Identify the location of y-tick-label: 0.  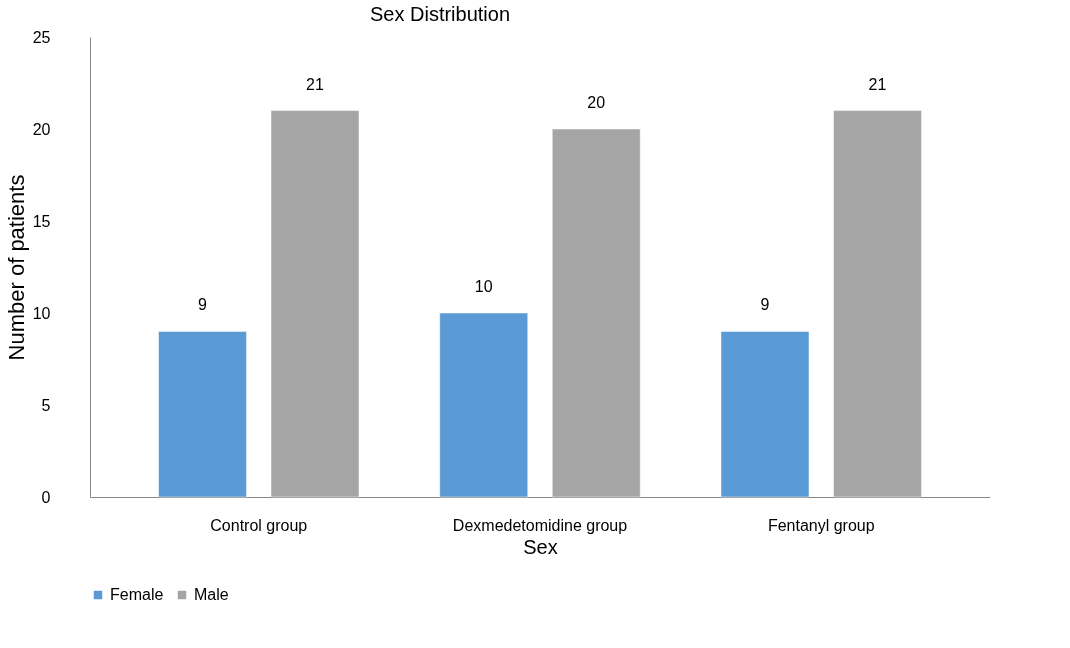
(46, 497).